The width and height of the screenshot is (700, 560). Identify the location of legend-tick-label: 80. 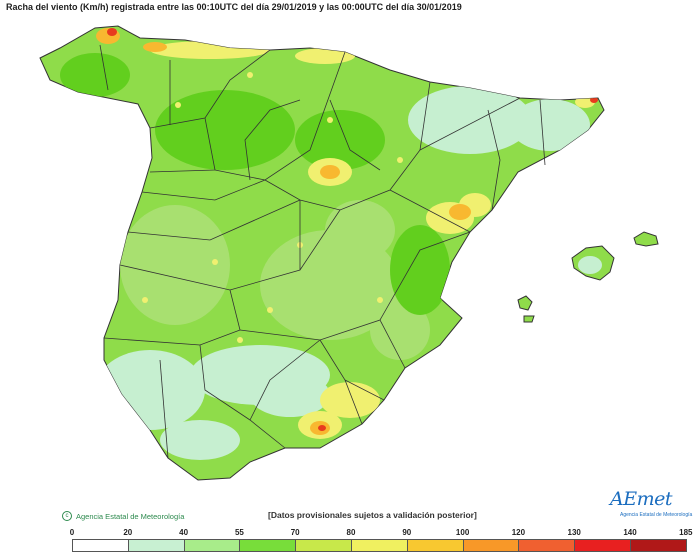
(351, 532).